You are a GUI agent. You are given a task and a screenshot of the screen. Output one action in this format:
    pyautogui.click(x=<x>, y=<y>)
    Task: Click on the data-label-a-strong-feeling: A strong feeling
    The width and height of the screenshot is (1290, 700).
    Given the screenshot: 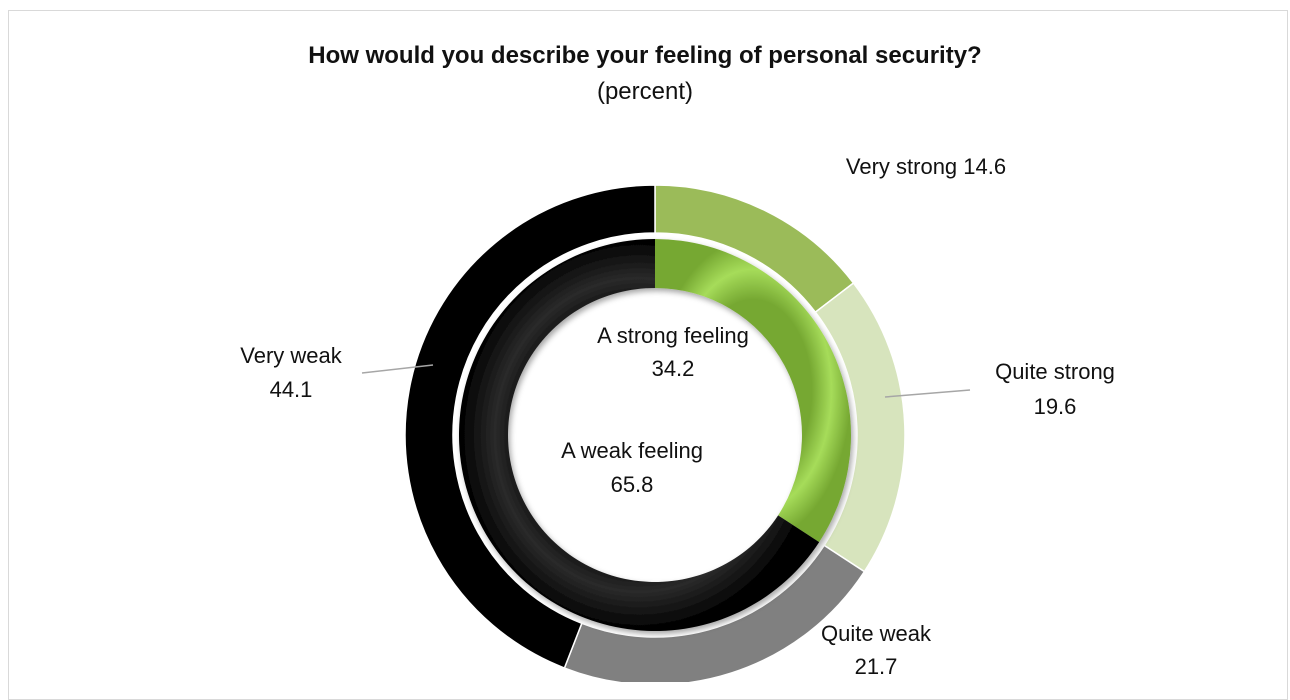 What is the action you would take?
    pyautogui.click(x=673, y=335)
    